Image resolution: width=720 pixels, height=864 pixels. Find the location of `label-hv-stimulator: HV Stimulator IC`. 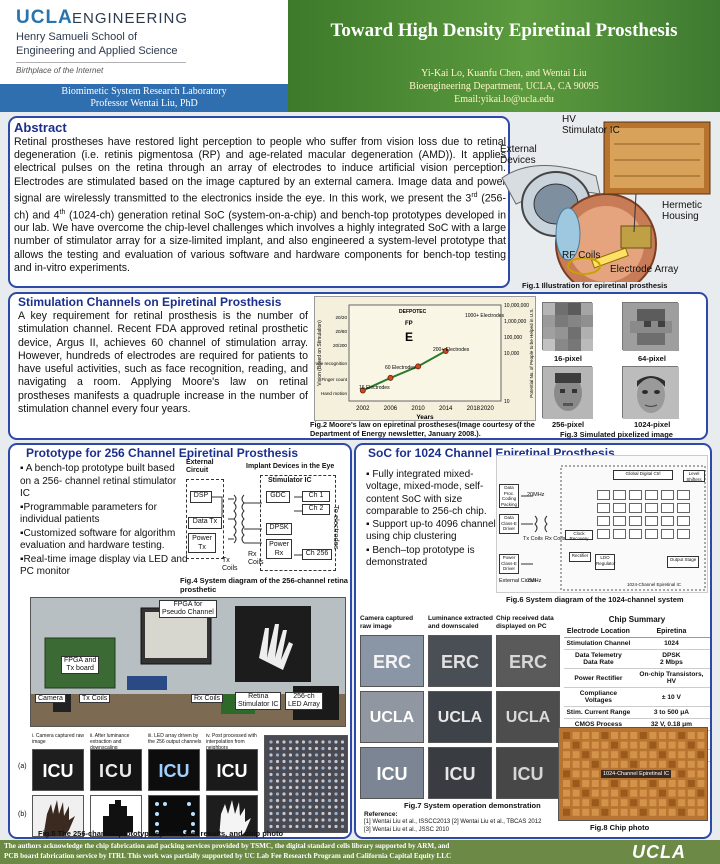

label-hv-stimulator: HV Stimulator IC is located at coordinates (591, 125).